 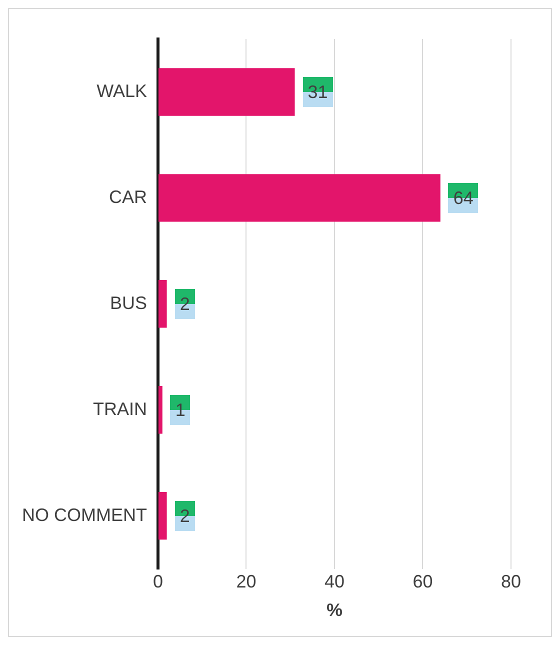 I want to click on x-tick-label: 40, so click(x=334, y=582).